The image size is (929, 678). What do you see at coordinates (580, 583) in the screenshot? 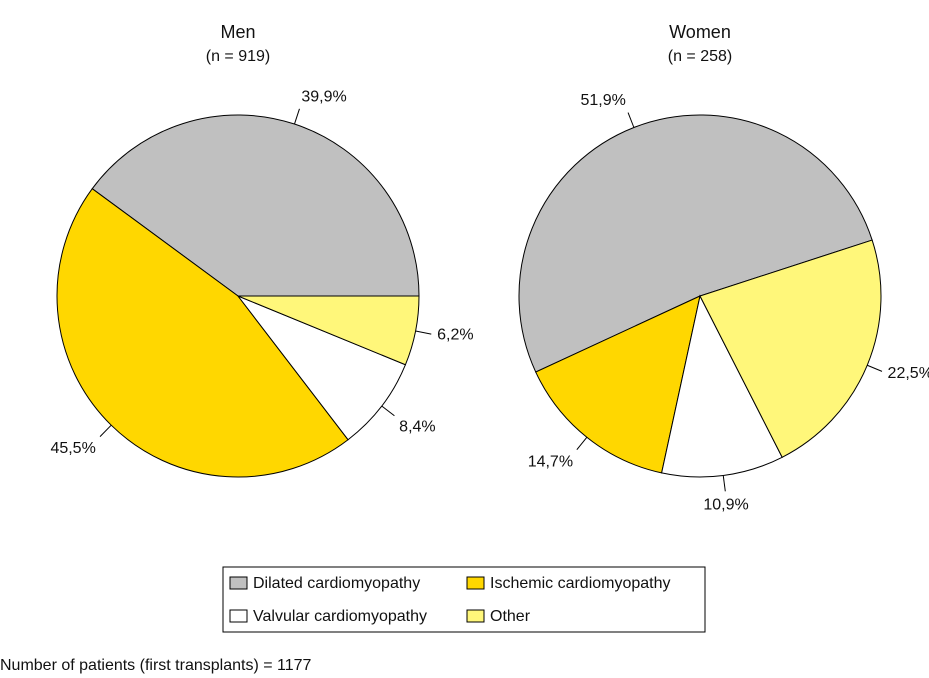
I see `legend-label: Ischemic cardiomyopathy` at bounding box center [580, 583].